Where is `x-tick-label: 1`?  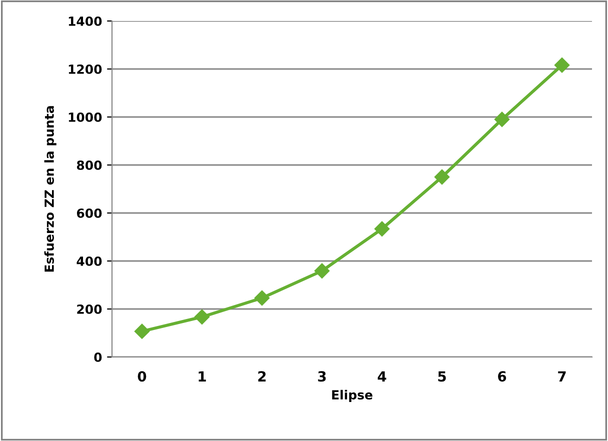 x-tick-label: 1 is located at coordinates (202, 376).